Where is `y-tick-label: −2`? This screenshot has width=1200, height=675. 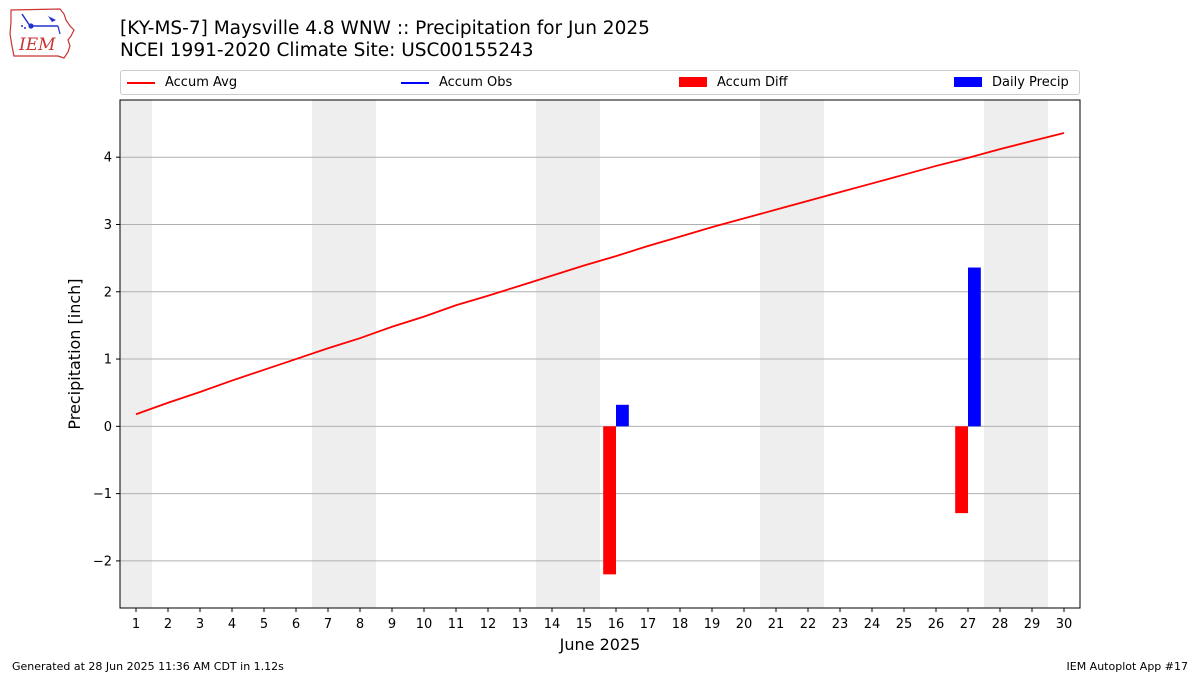 y-tick-label: −2 is located at coordinates (102, 561).